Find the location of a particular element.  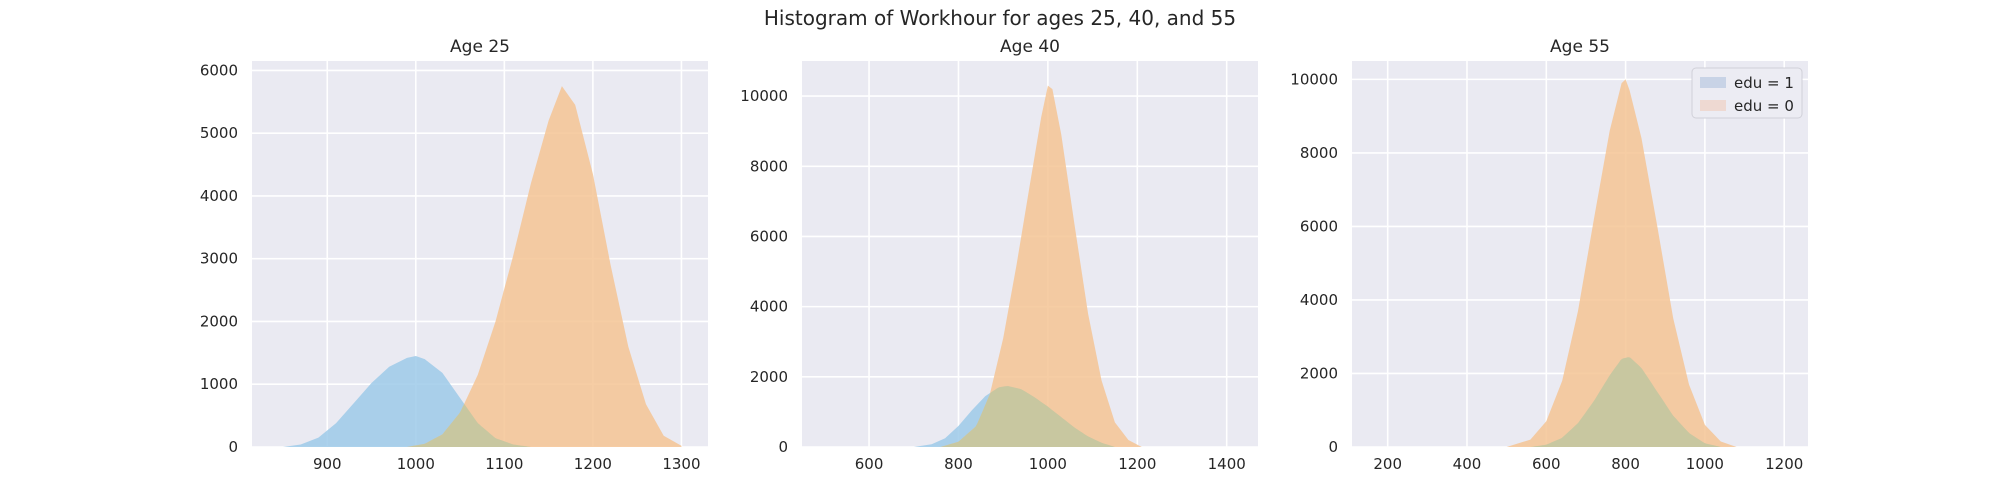

x-tick-label: 1300 is located at coordinates (681, 464).